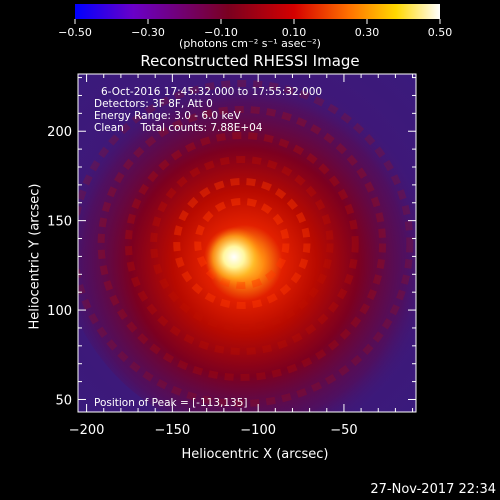 The width and height of the screenshot is (500, 500). Describe the element at coordinates (258, 430) in the screenshot. I see `x-tick-label: −100` at that location.